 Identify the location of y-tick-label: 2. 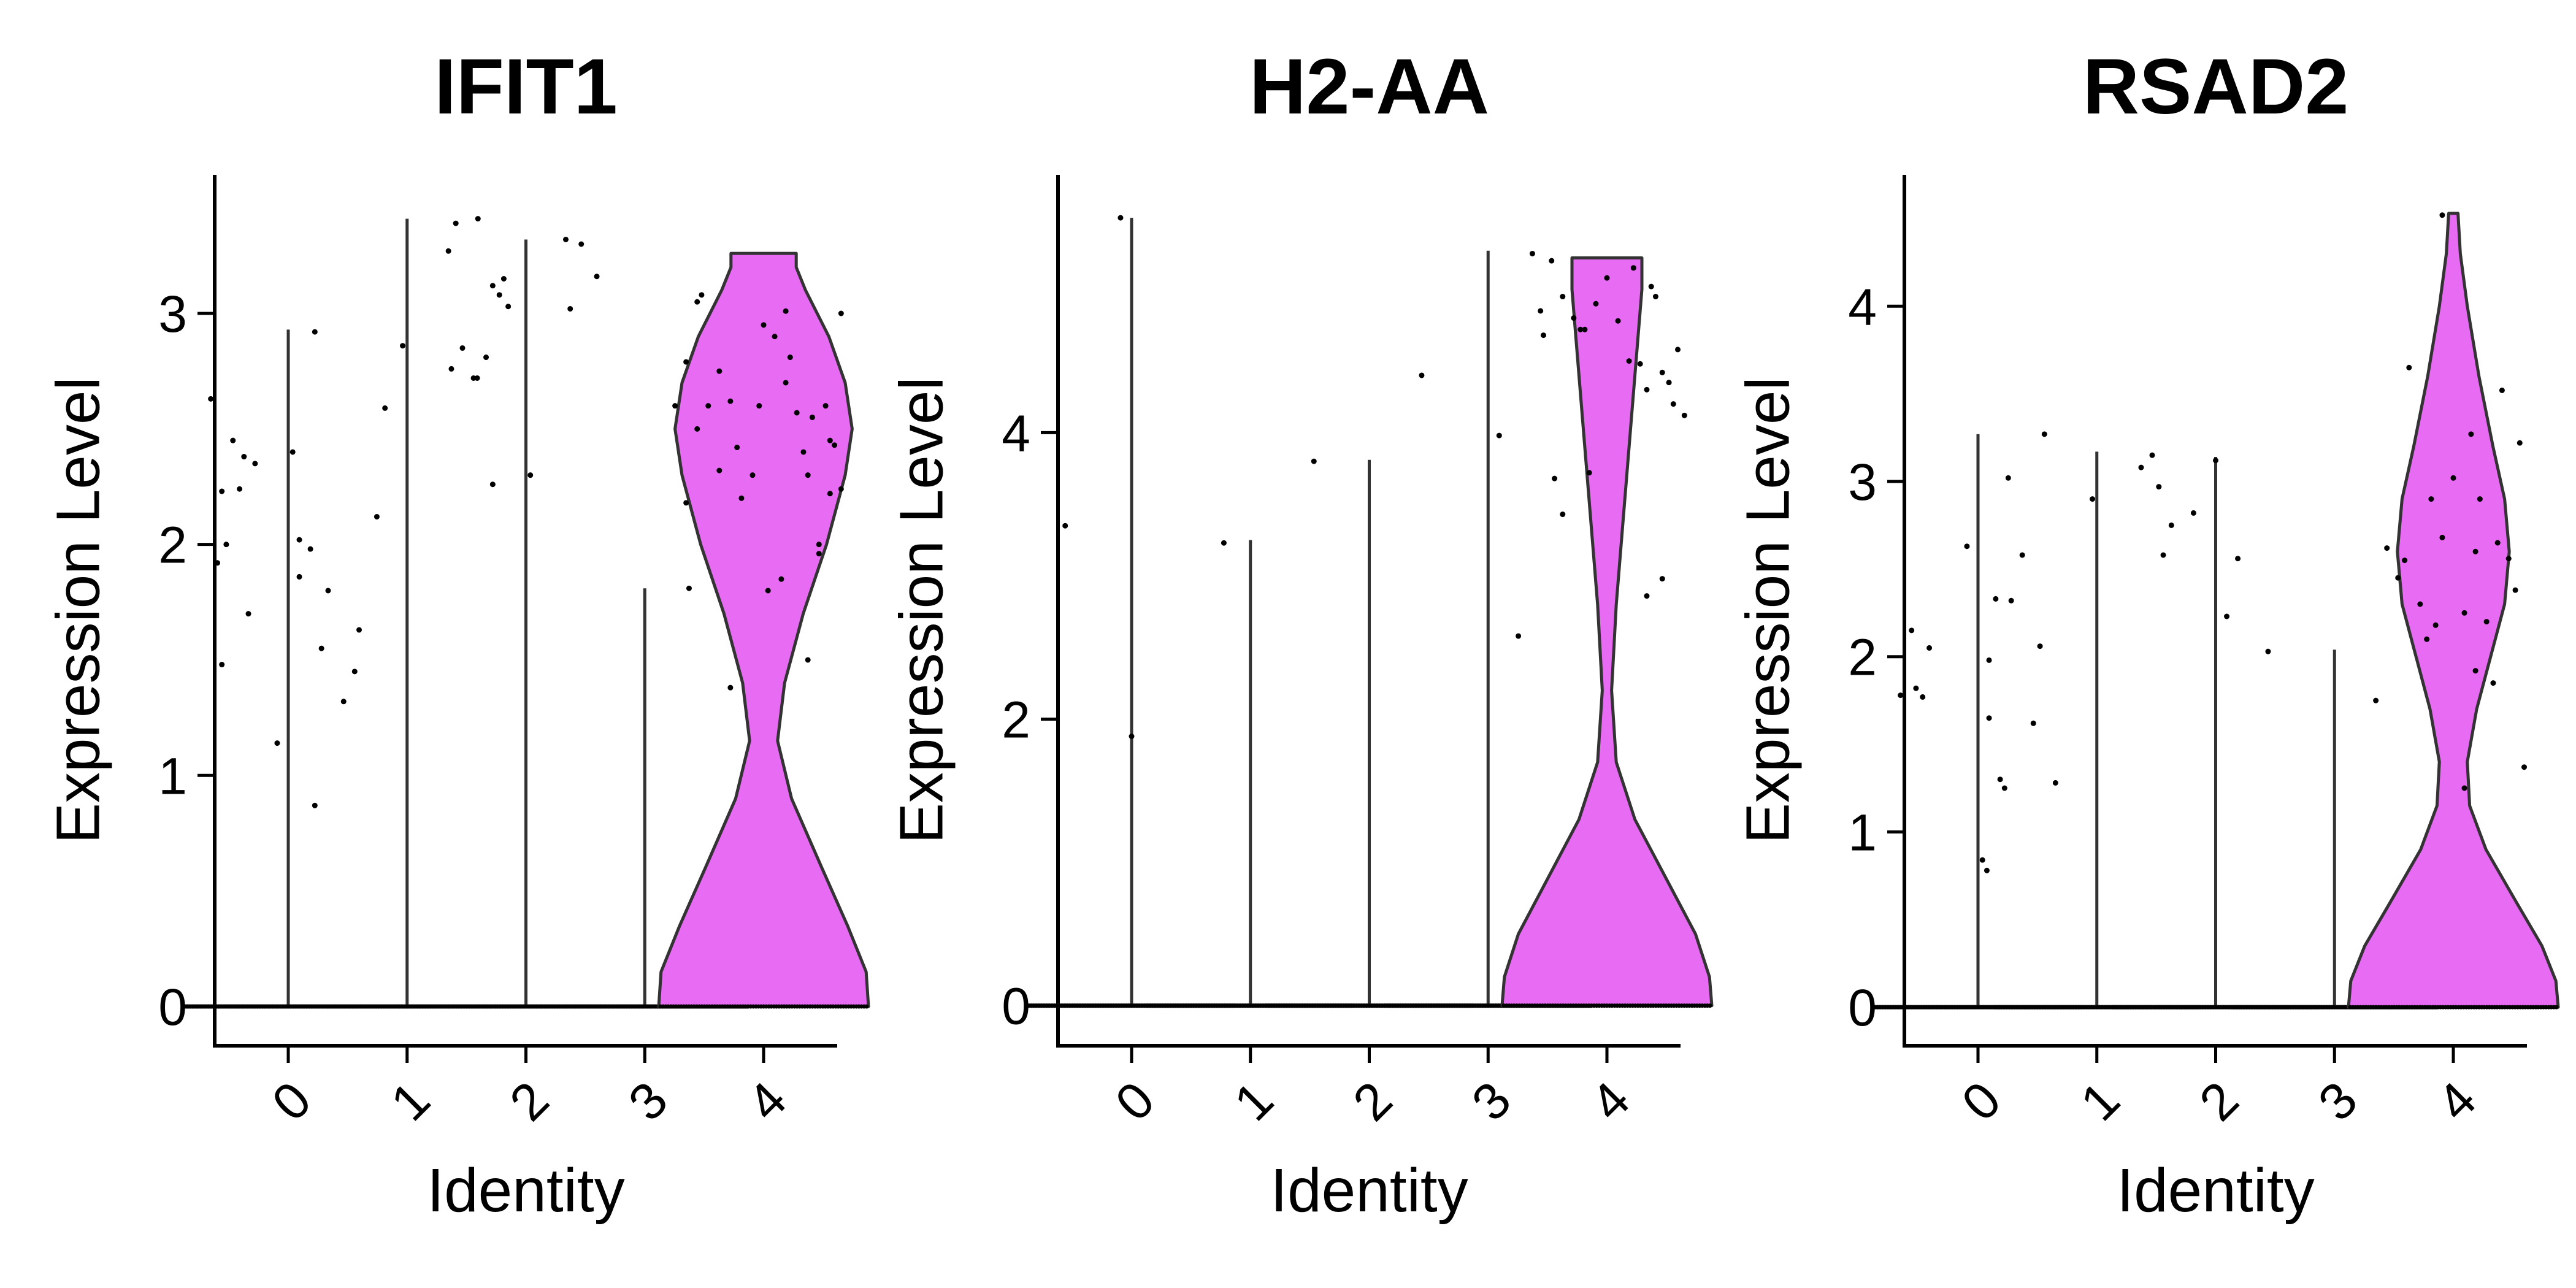
(1016, 720).